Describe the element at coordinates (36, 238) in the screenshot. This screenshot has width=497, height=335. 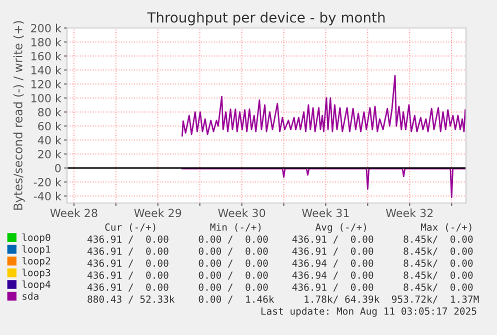
I see `legend-label: loop0` at that location.